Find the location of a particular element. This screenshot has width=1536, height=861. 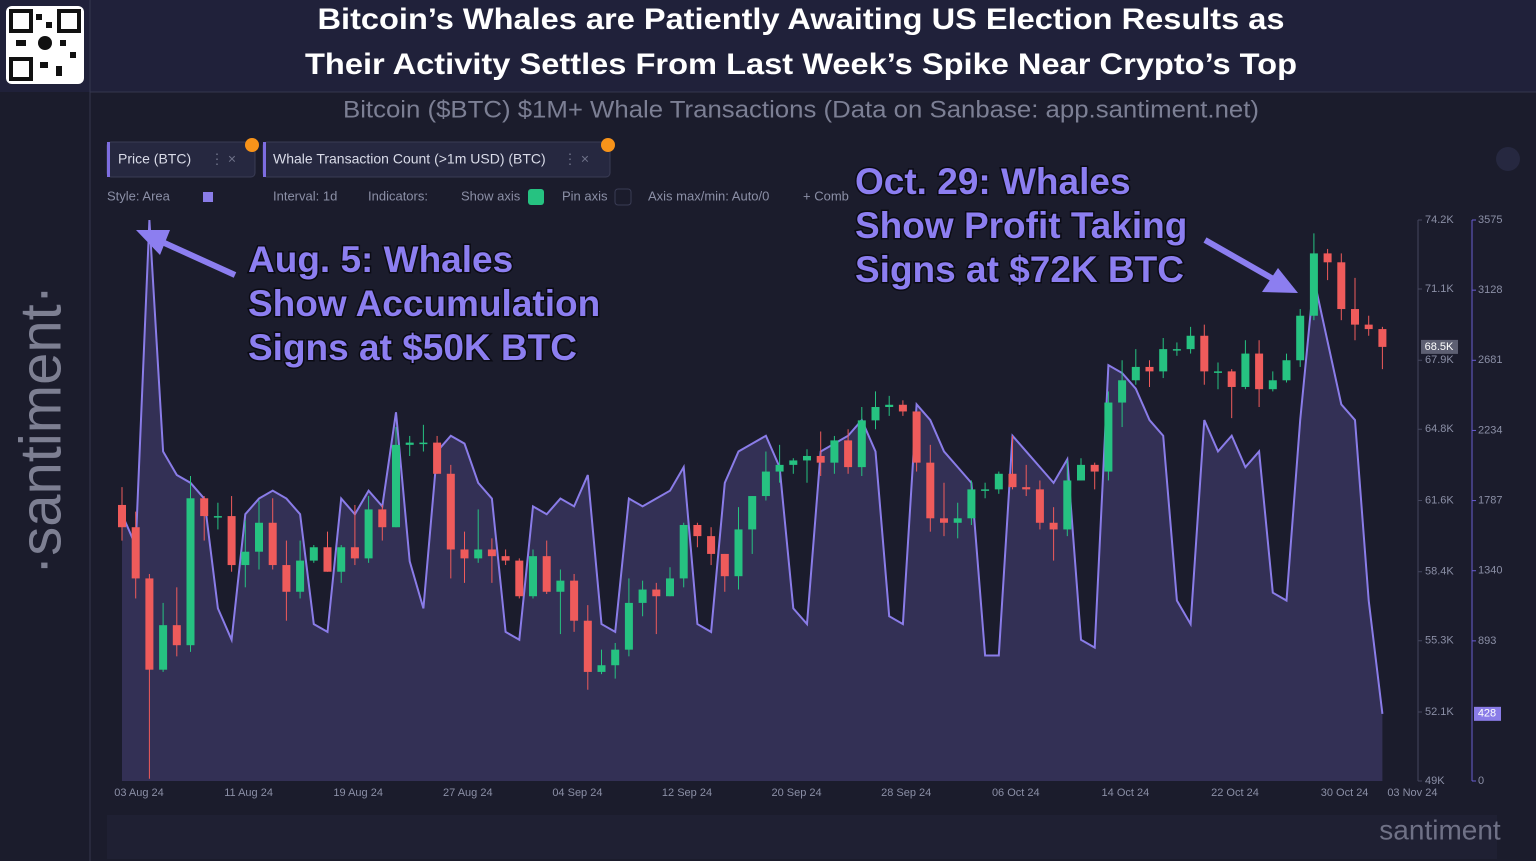

style-select: Style: Area is located at coordinates (139, 195).